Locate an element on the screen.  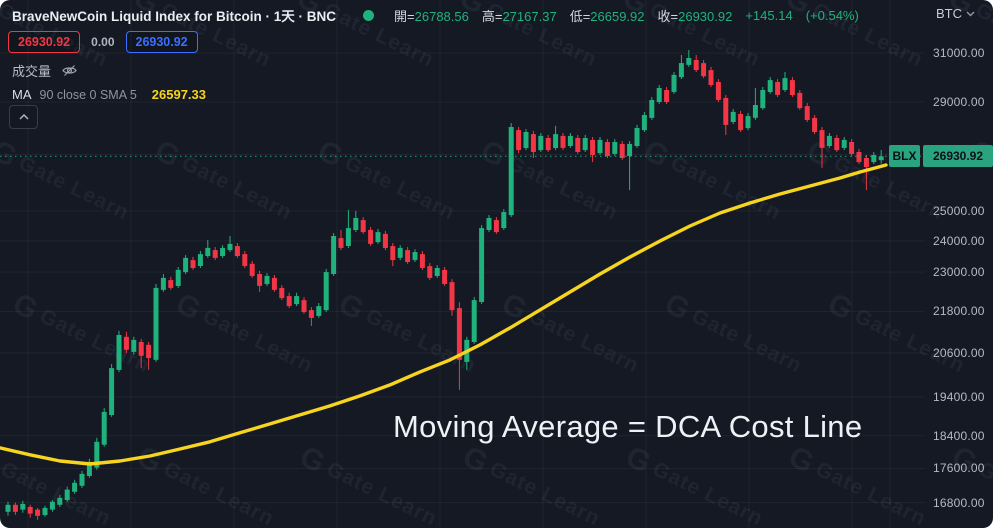
indicator-row: MA 90 close 0 SMA 5 26597.33 is located at coordinates (109, 94).